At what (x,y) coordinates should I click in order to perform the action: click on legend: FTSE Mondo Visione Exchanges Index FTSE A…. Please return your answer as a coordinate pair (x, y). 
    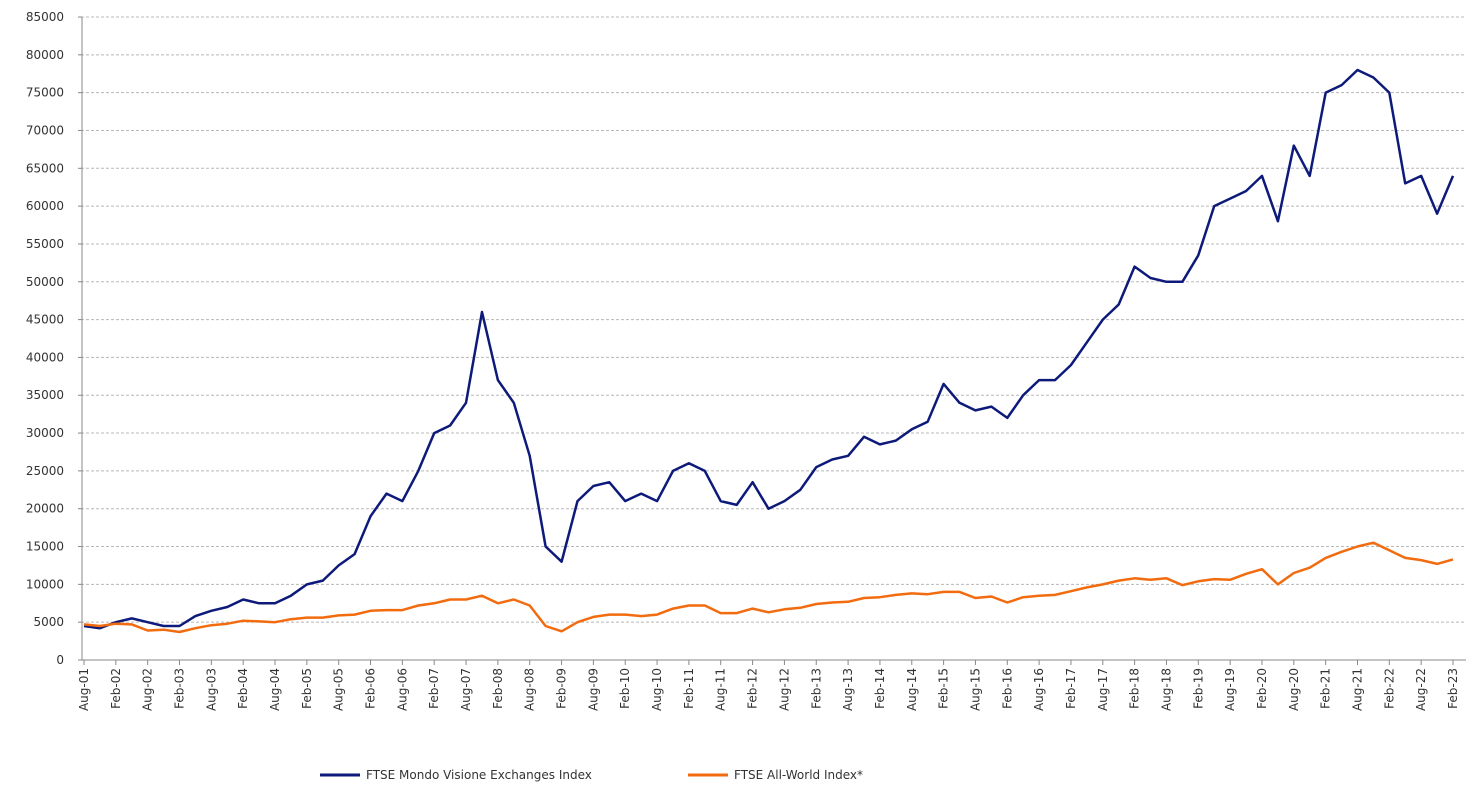
    Looking at the image, I should click on (591, 775).